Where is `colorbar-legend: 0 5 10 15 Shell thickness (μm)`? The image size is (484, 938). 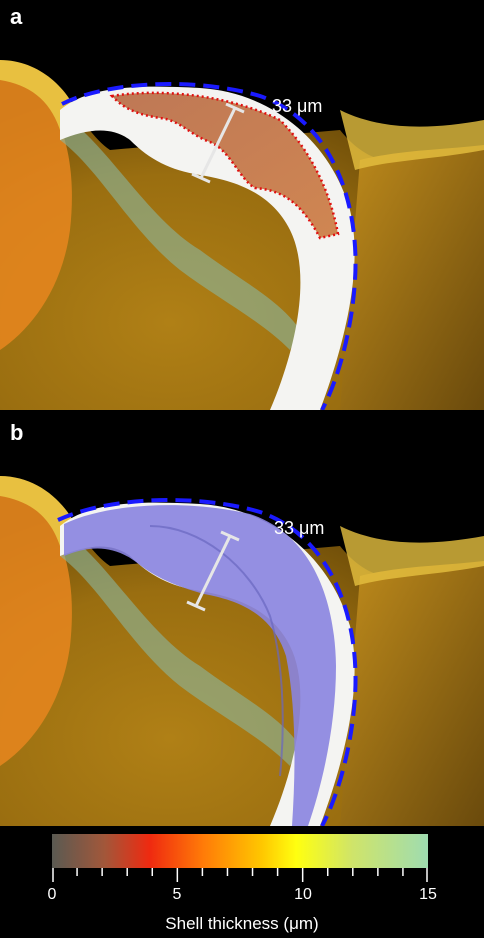 colorbar-legend: 0 5 10 15 Shell thickness (μm) is located at coordinates (242, 883).